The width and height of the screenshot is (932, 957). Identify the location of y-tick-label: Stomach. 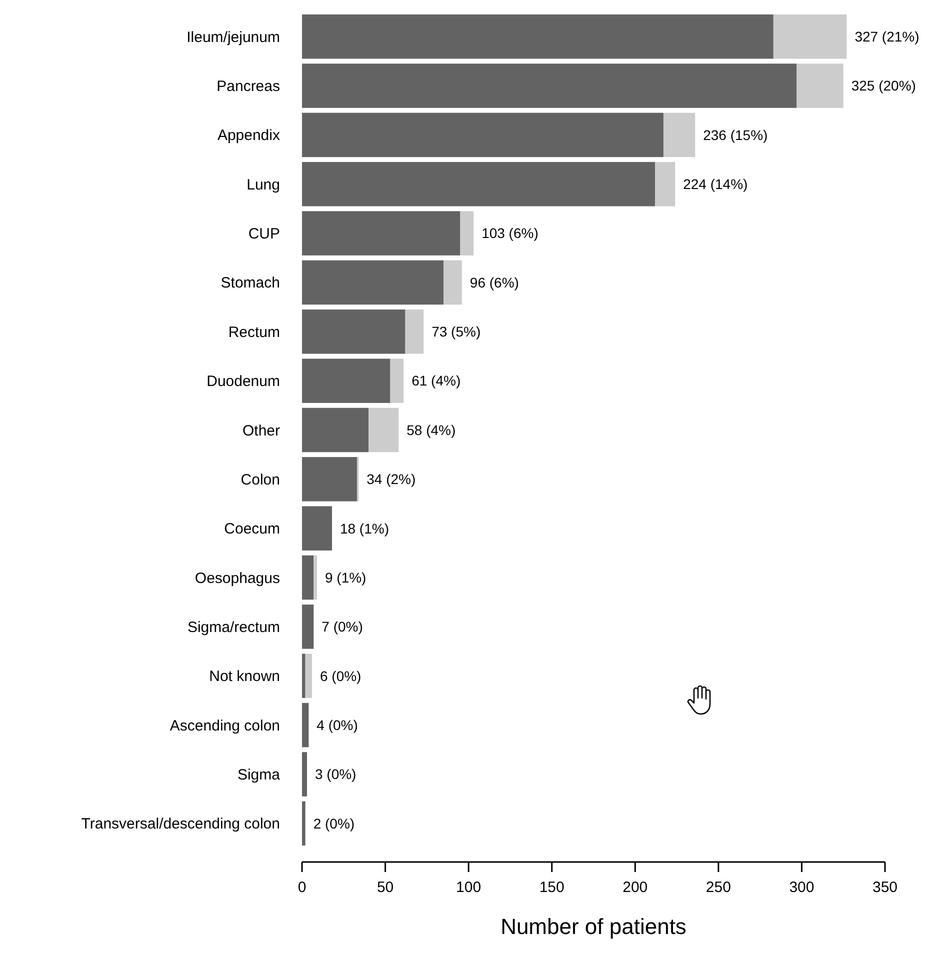
(250, 283).